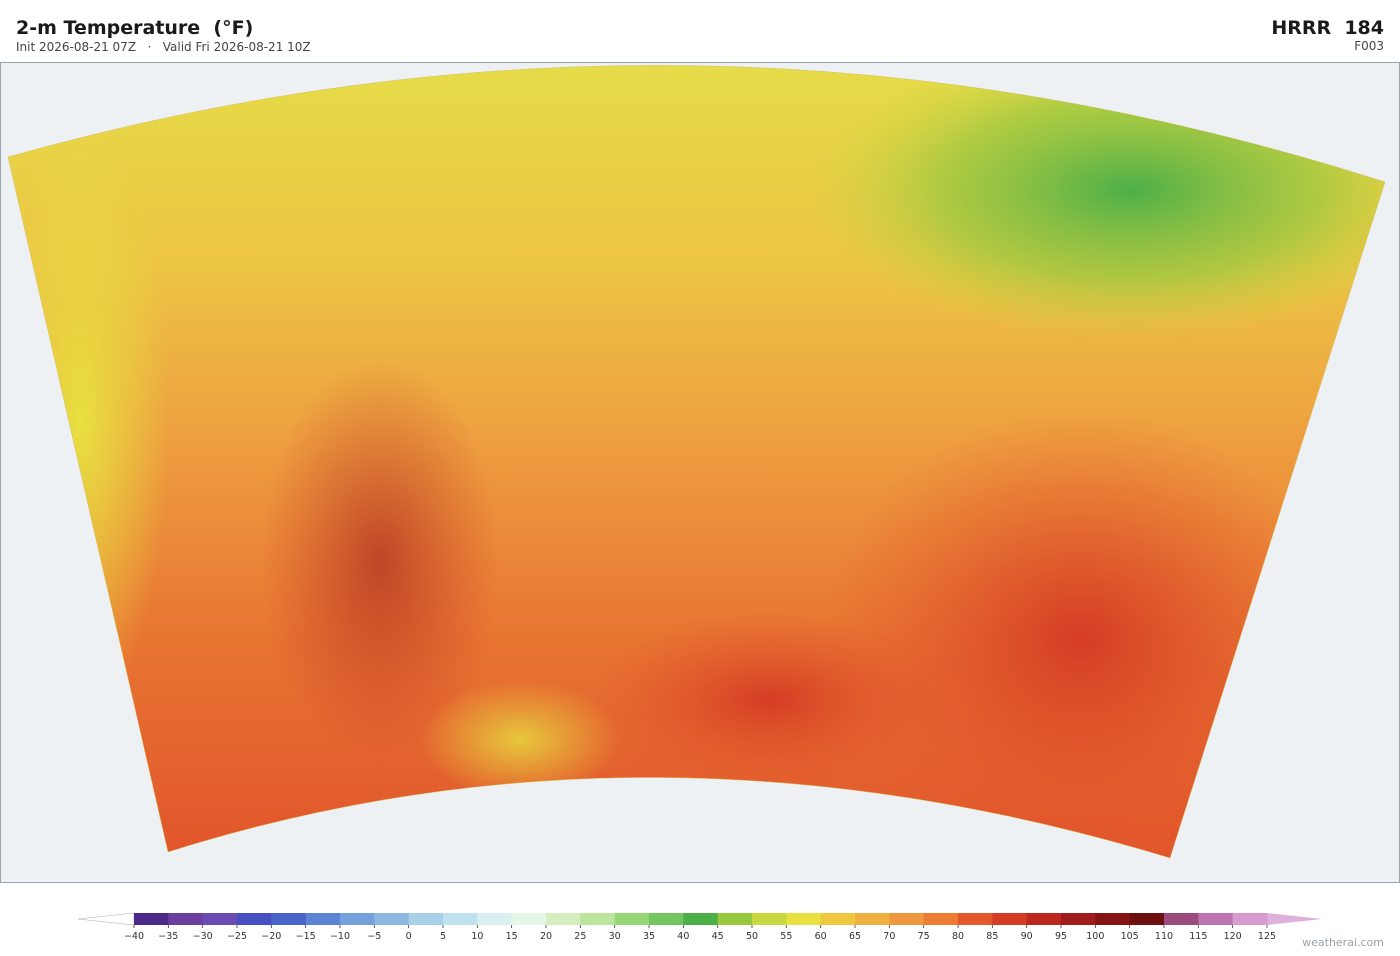 This screenshot has height=956, width=1400. Describe the element at coordinates (683, 936) in the screenshot. I see `colorbar-tick-label: 40` at that location.